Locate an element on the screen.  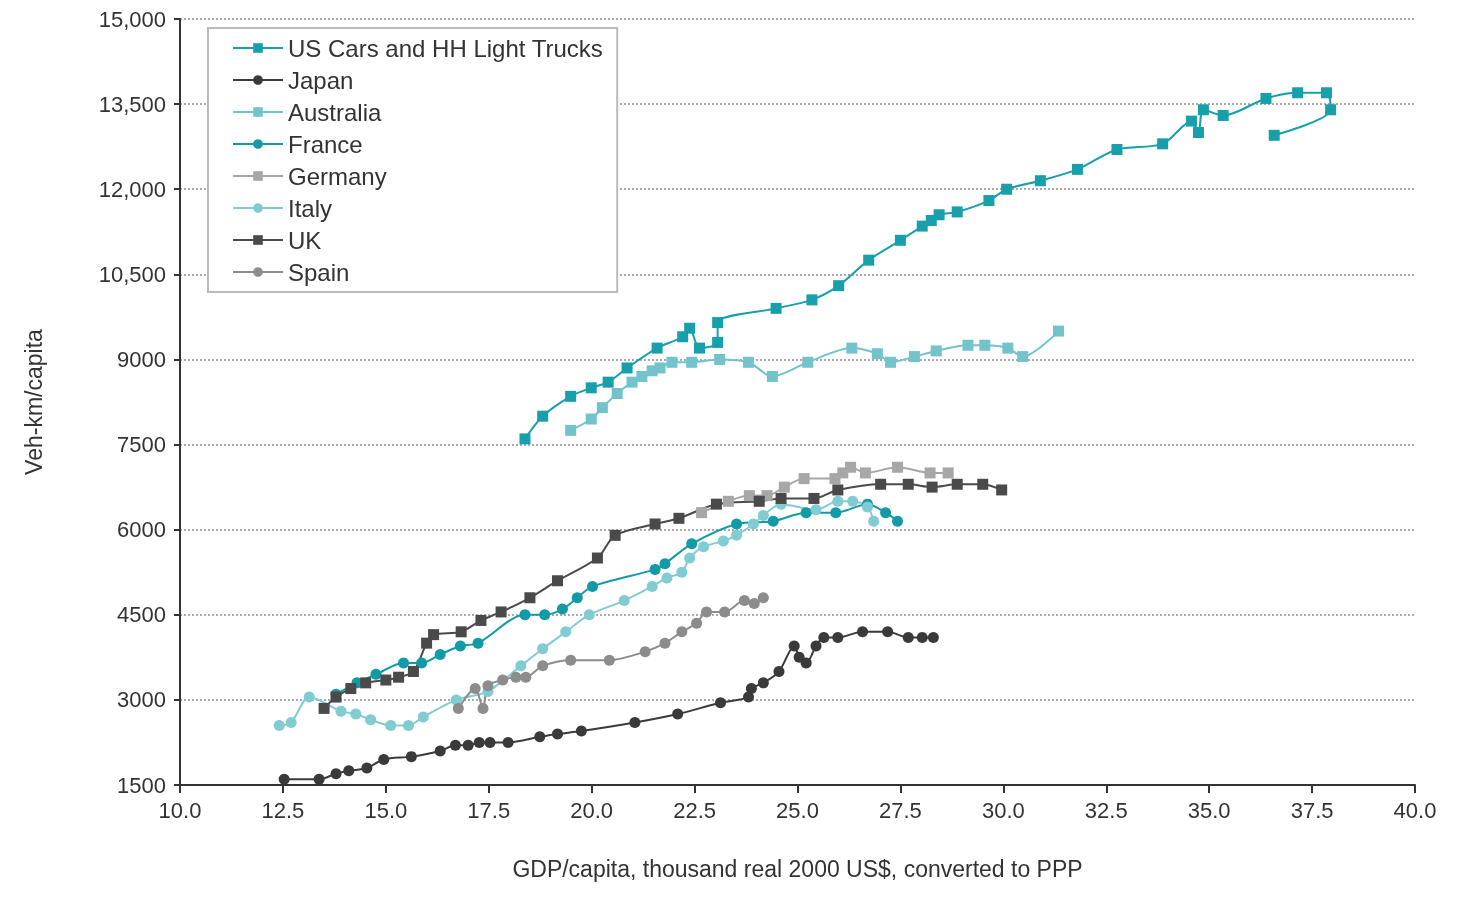
x-tick-label: 17.5 is located at coordinates (489, 810).